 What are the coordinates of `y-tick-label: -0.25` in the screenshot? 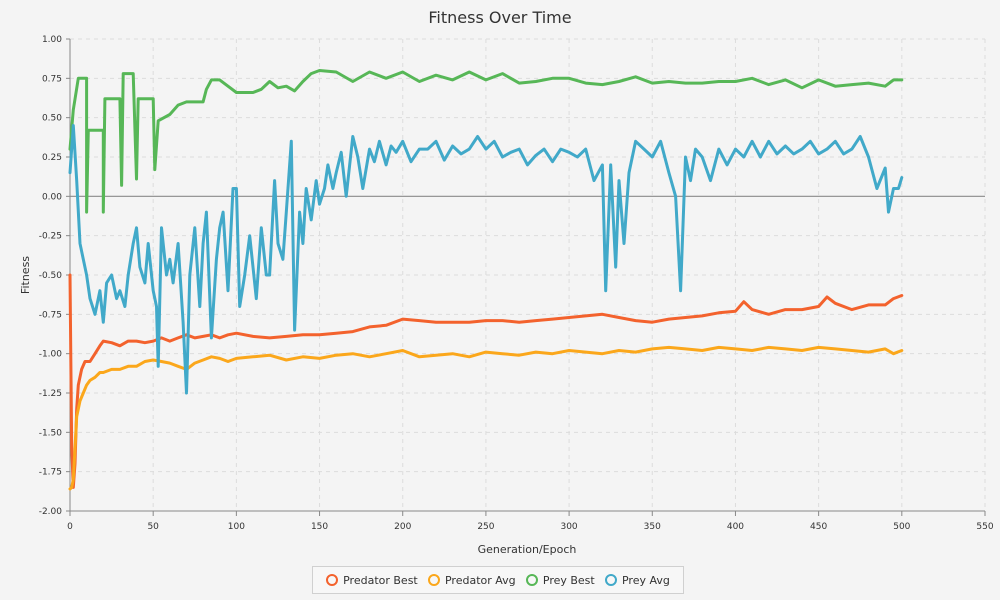 It's located at (50, 237).